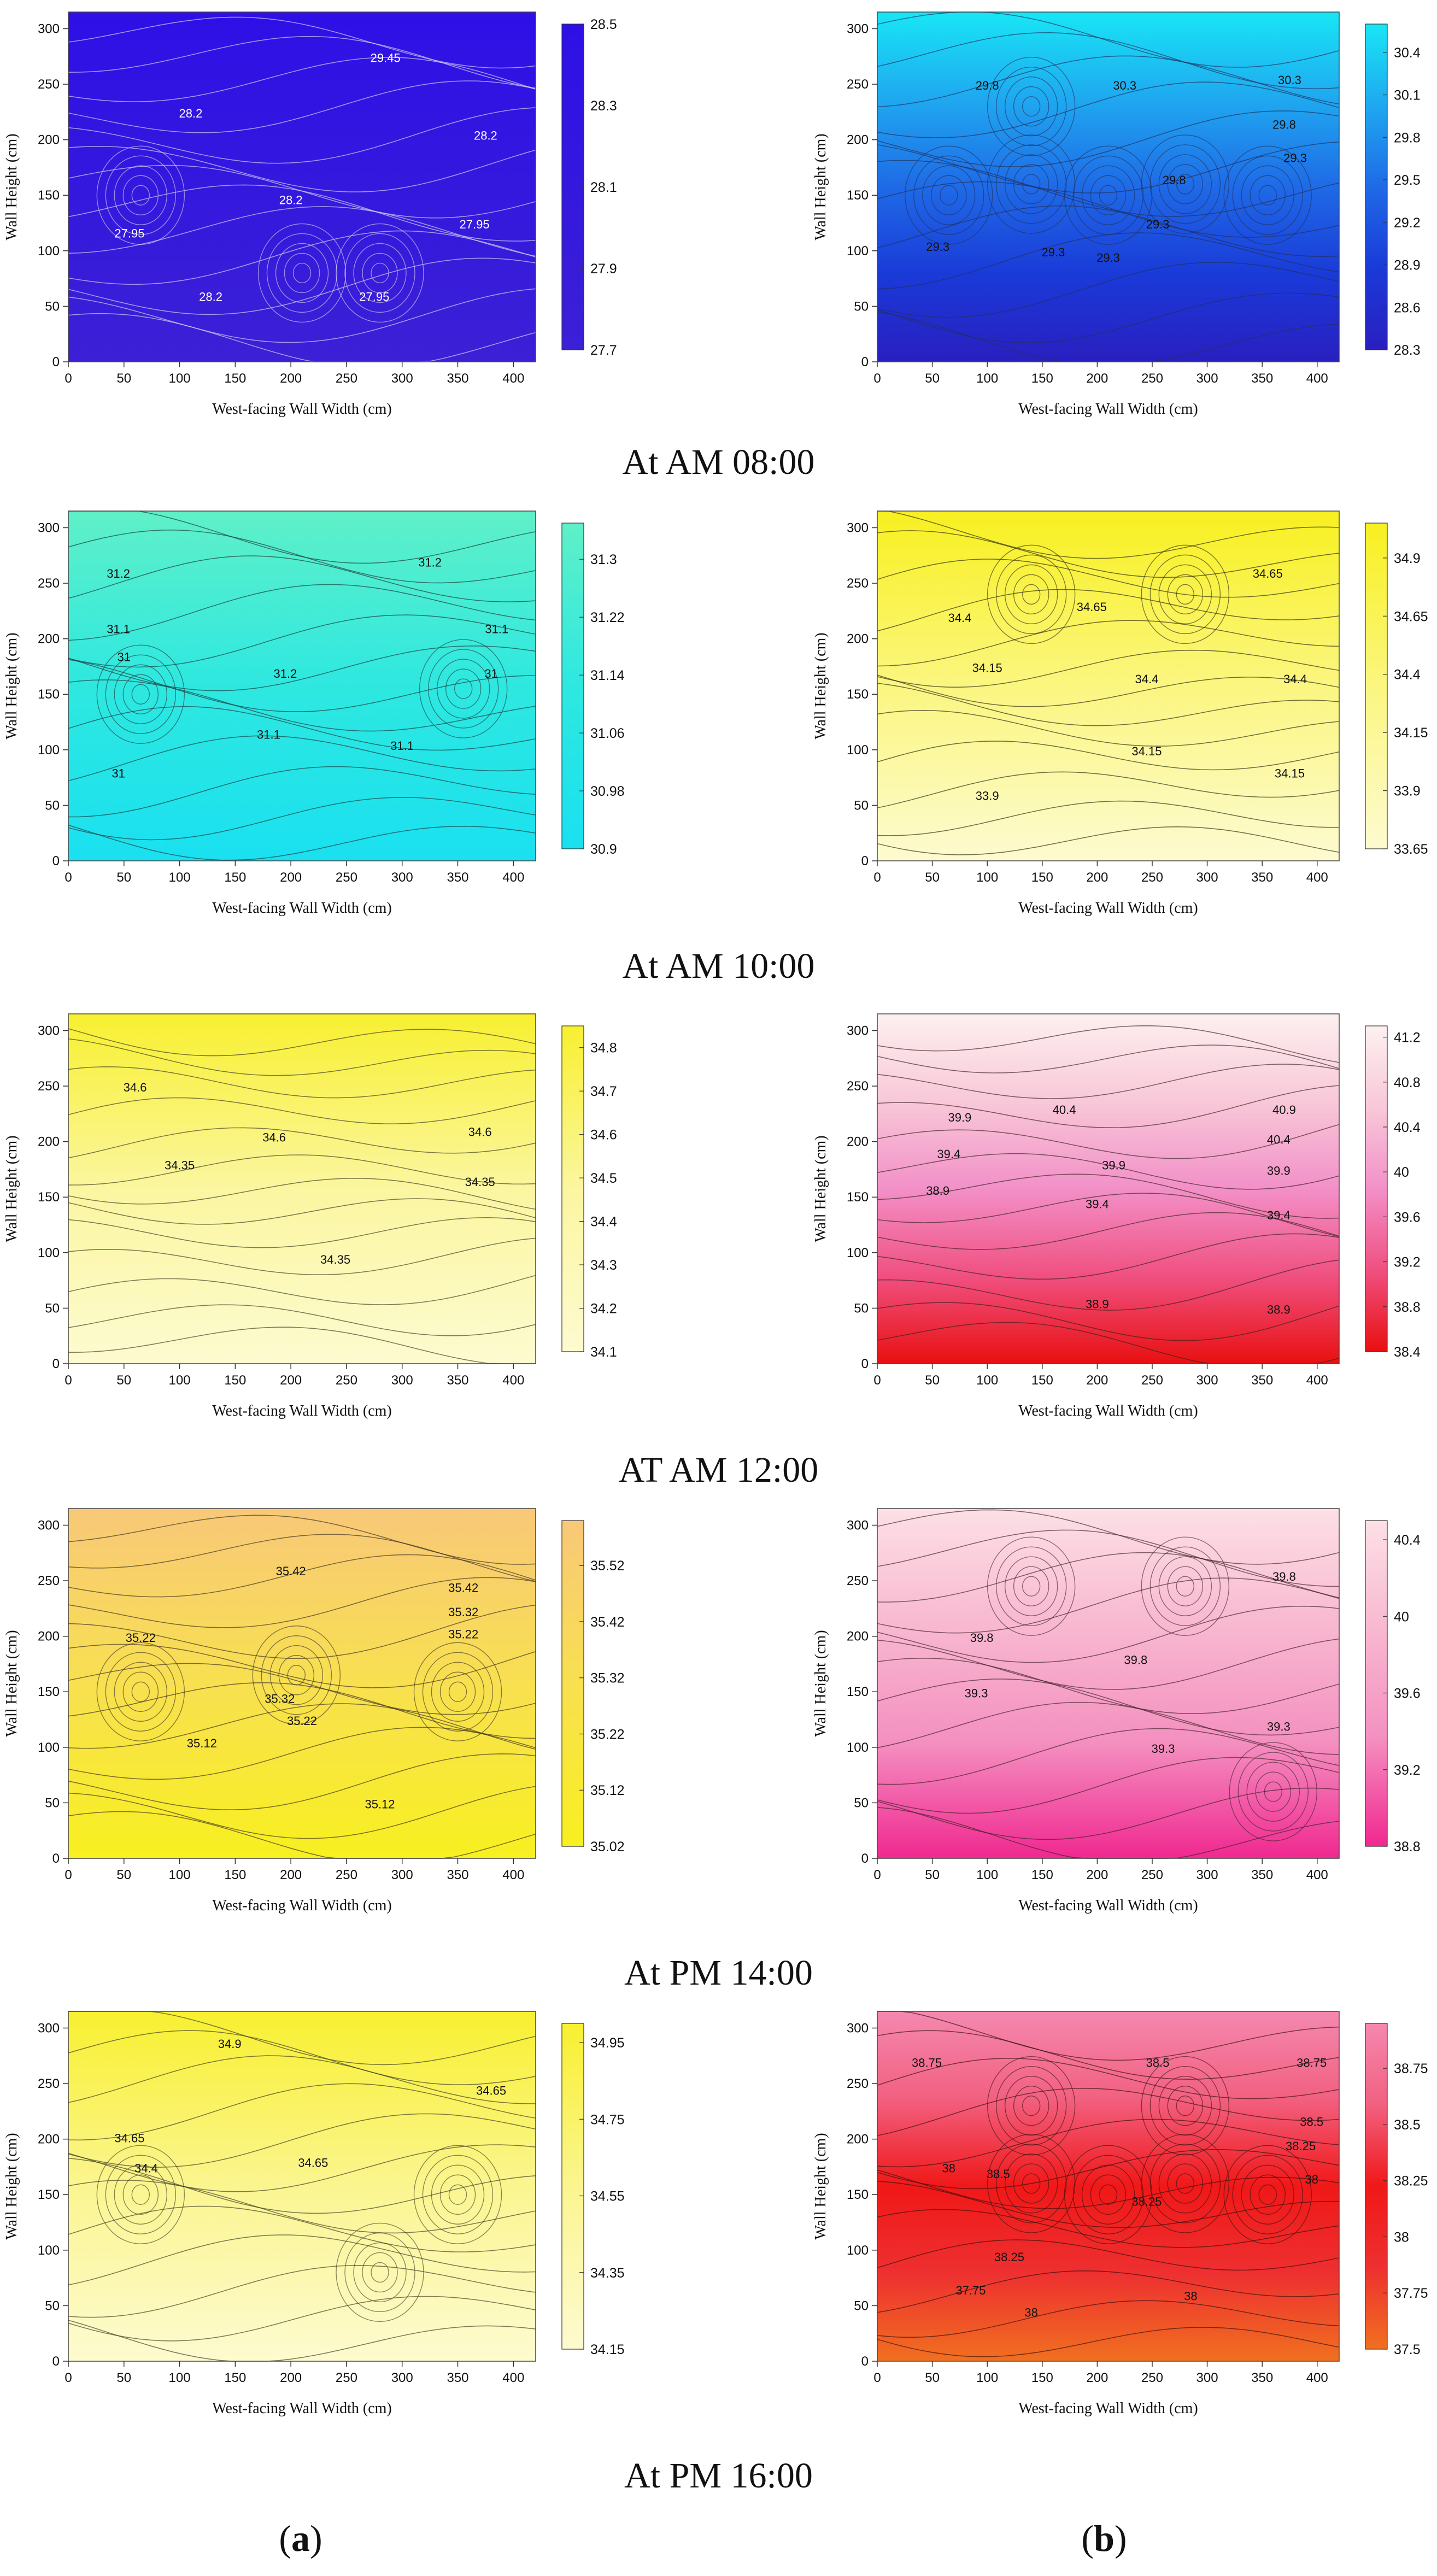 The width and height of the screenshot is (1437, 2576). Describe the element at coordinates (300, 2538) in the screenshot. I see `panel-label-a-letter: a` at that location.